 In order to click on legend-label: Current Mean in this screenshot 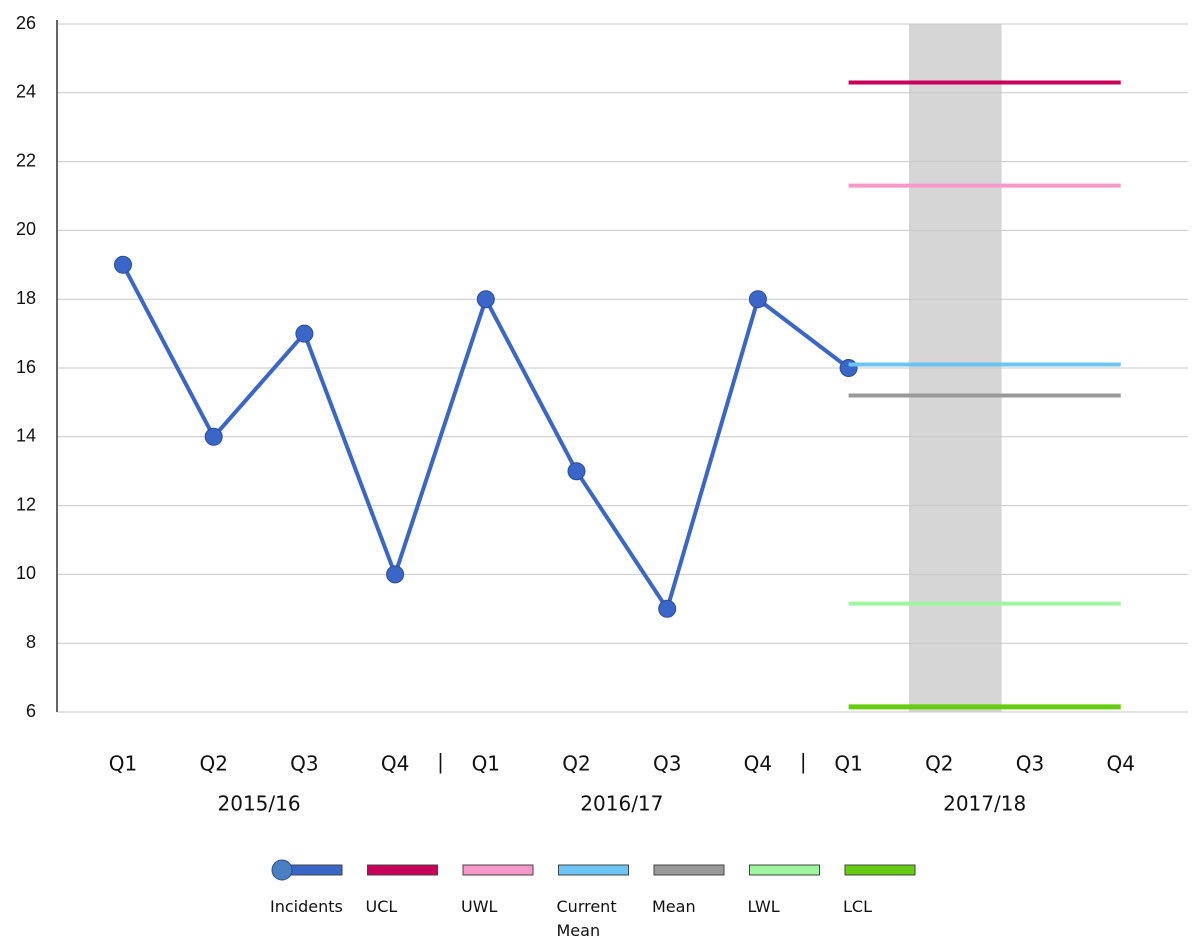, I will do `click(586, 918)`.